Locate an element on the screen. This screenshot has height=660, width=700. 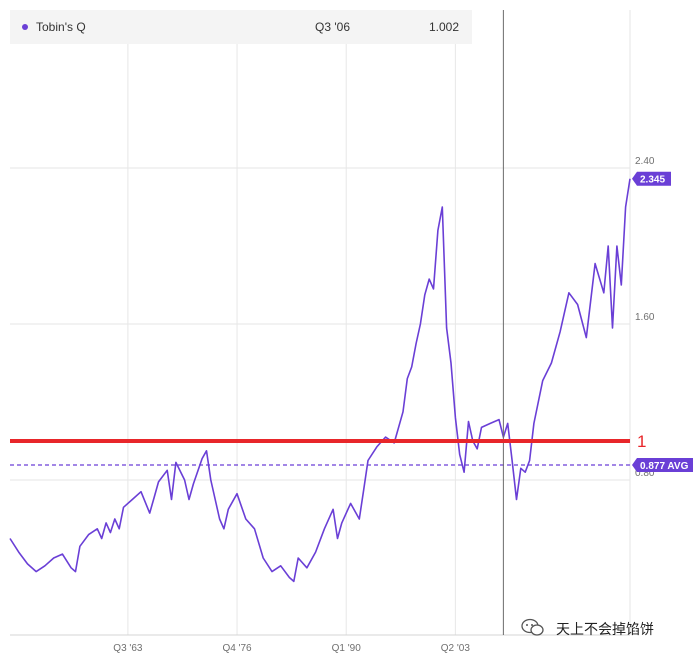
annotation-group: 1 is located at coordinates (328, 441).